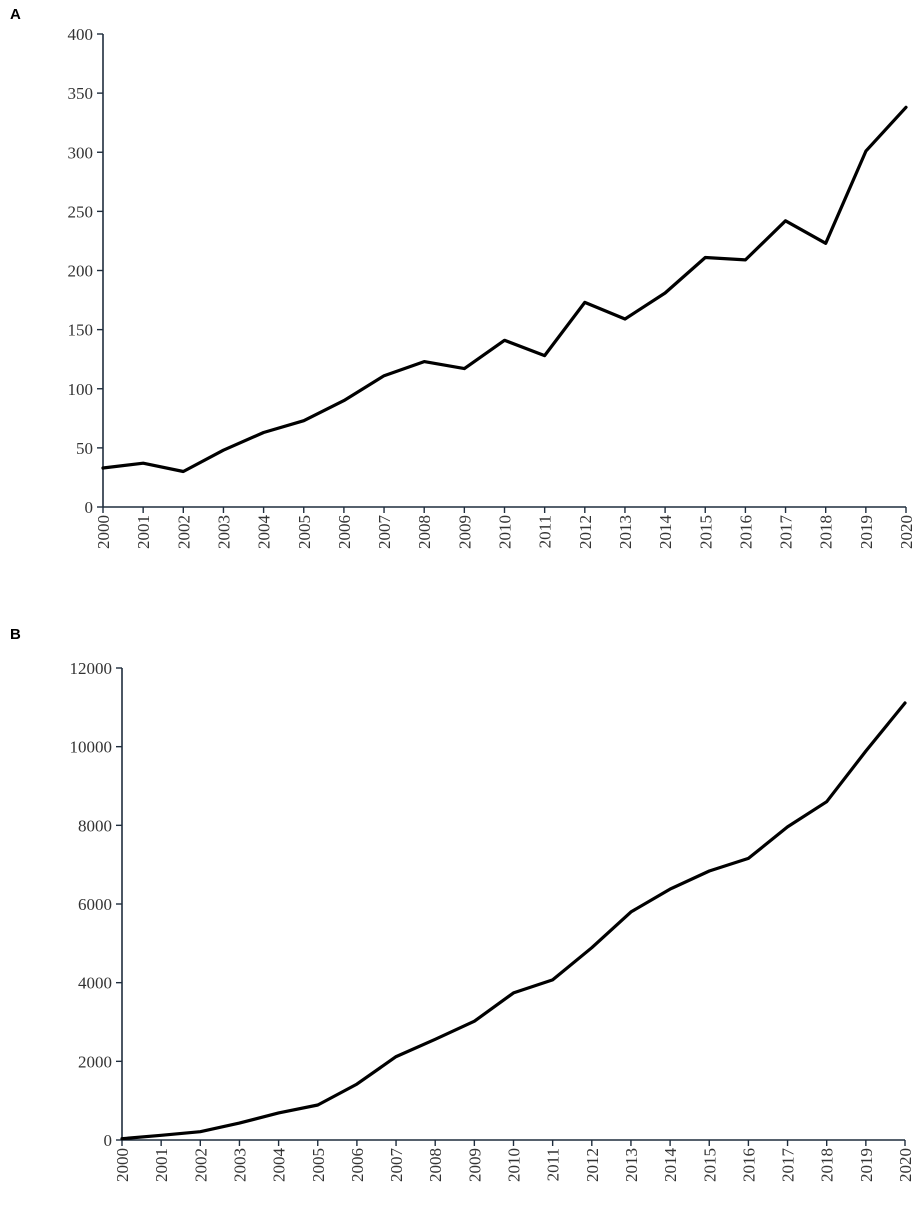 The height and width of the screenshot is (1206, 919). I want to click on y-tick-label: 50, so click(84, 448).